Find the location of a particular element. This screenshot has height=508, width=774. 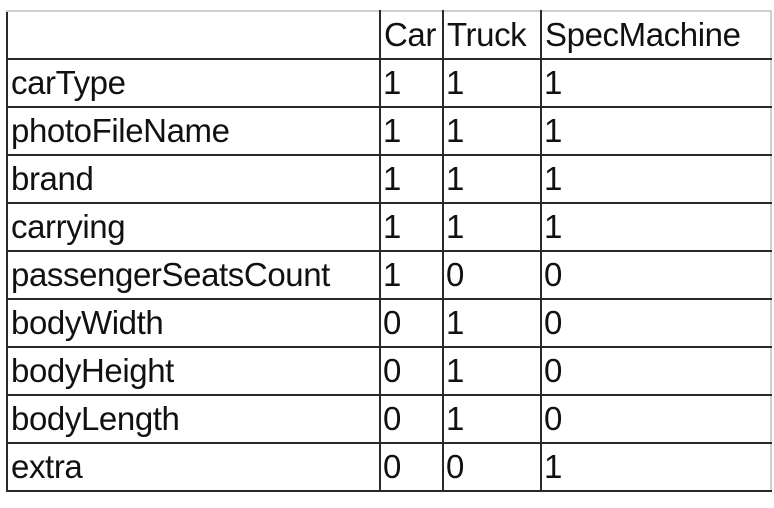

table-row: bodyHeight 0 1 0 is located at coordinates (389, 371).